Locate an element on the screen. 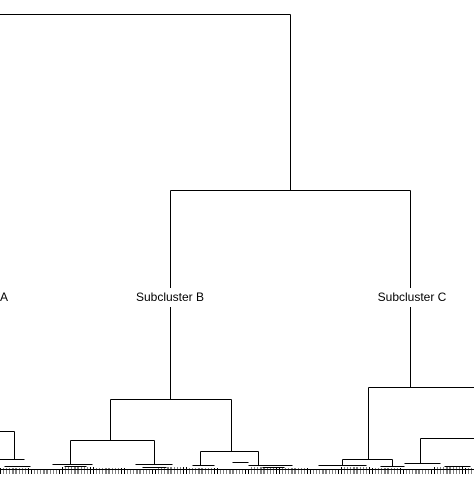  subcluster-c-label: Subcluster C is located at coordinates (412, 297).